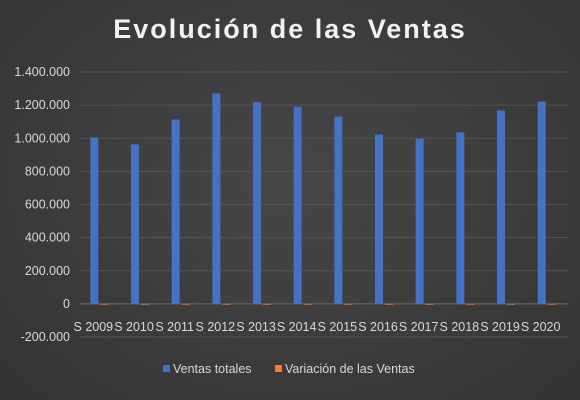  What do you see at coordinates (290, 29) in the screenshot?
I see `chart-title: Evolución de las Ventas` at bounding box center [290, 29].